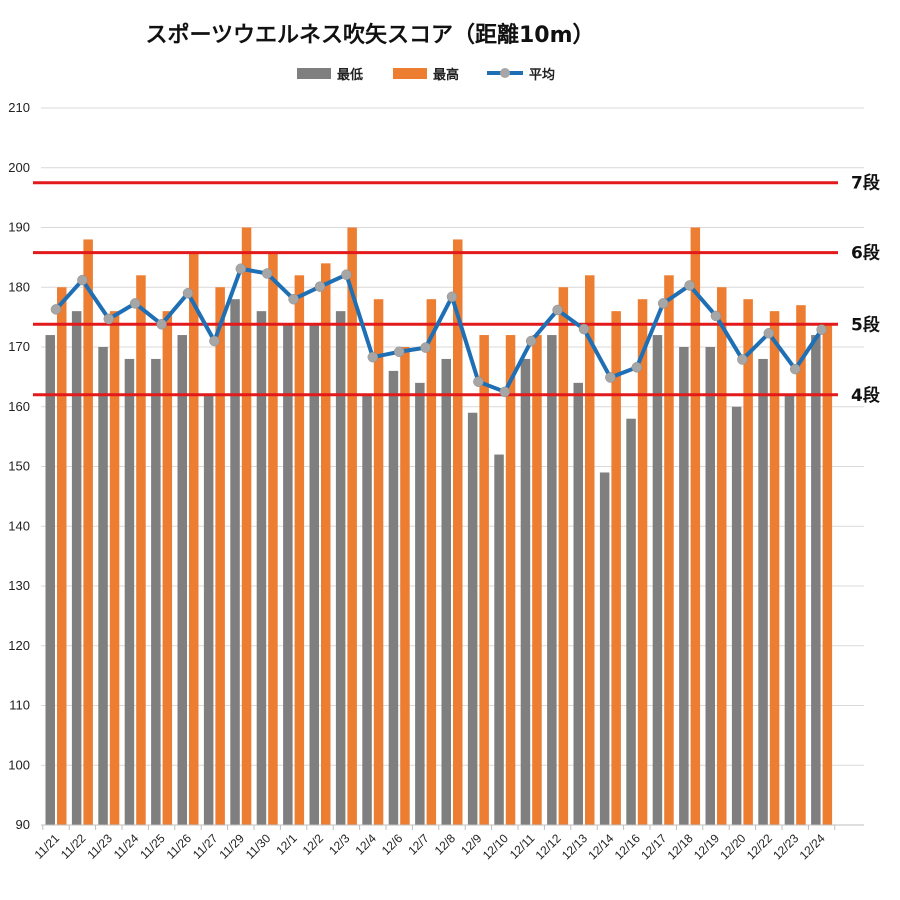 This screenshot has width=900, height=900. What do you see at coordinates (179, 846) in the screenshot?
I see `x-tick-label: 11/26` at bounding box center [179, 846].